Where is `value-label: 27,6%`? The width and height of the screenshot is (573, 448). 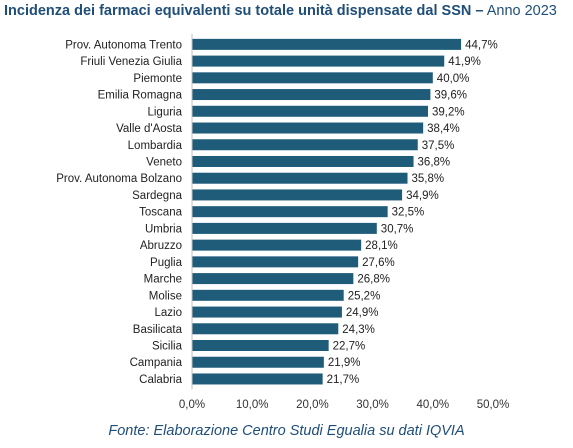 value-label: 27,6% is located at coordinates (378, 263).